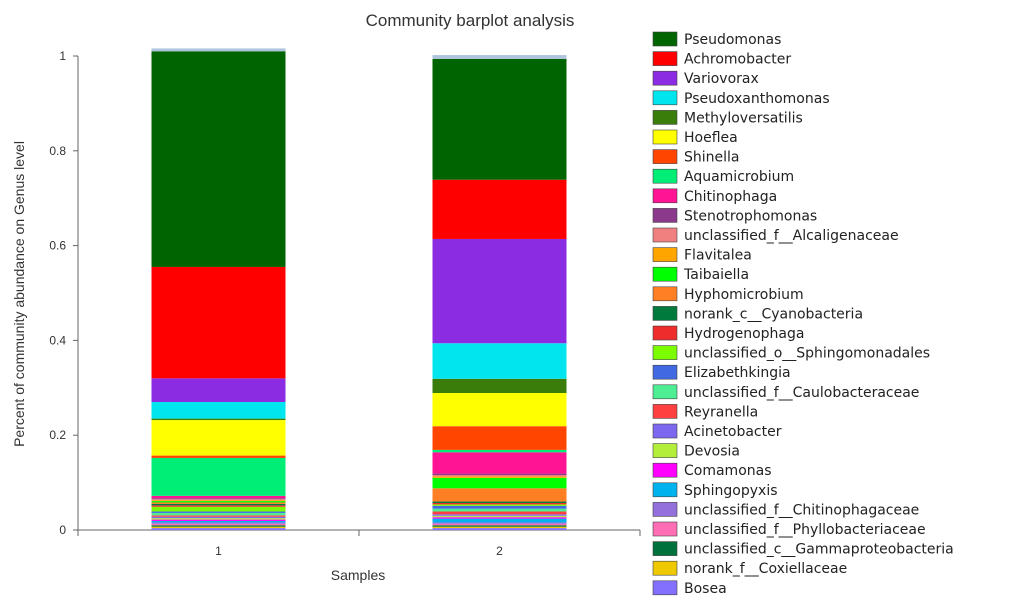 The height and width of the screenshot is (610, 1018). What do you see at coordinates (739, 177) in the screenshot?
I see `legend-label: Aquamicrobium` at bounding box center [739, 177].